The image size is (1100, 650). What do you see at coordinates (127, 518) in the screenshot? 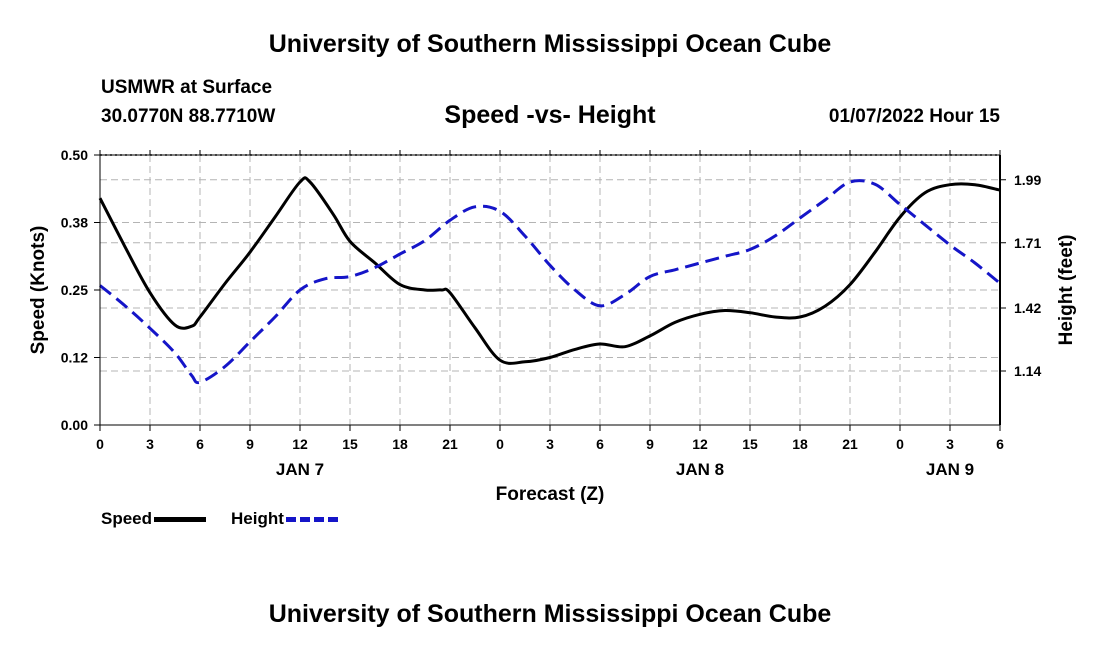
I see `legend-speed-label: Speed` at bounding box center [127, 518].